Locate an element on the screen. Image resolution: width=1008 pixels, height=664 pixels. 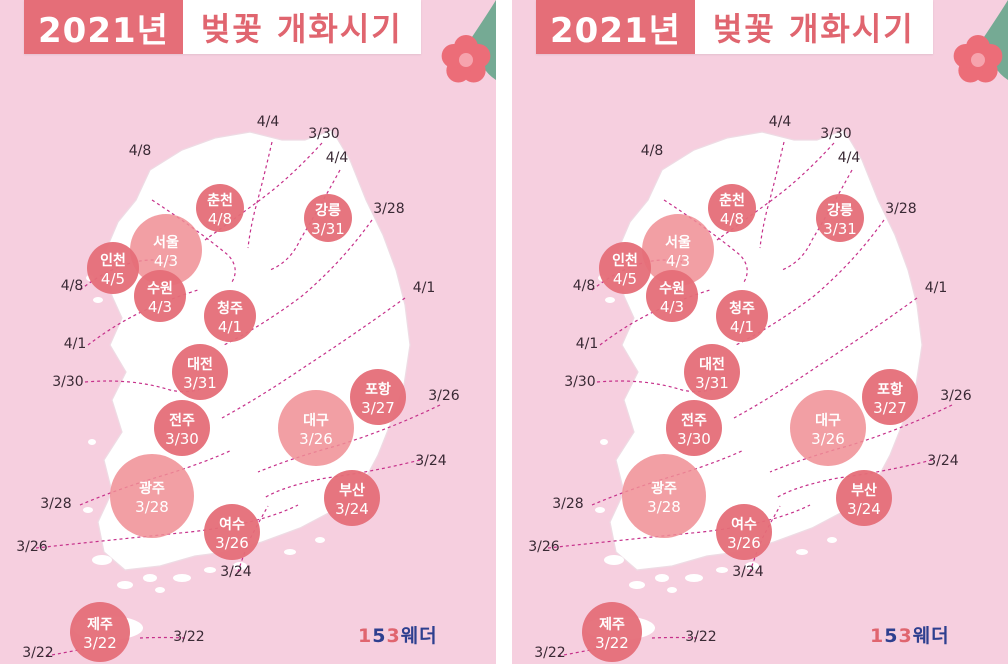
city-name: 강릉 is located at coordinates (328, 210).